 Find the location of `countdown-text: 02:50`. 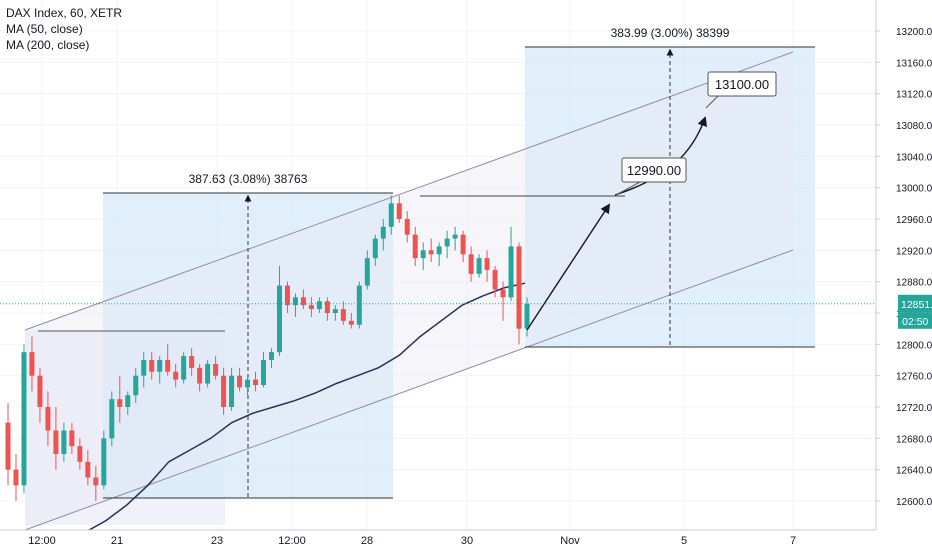

countdown-text: 02:50 is located at coordinates (915, 322).